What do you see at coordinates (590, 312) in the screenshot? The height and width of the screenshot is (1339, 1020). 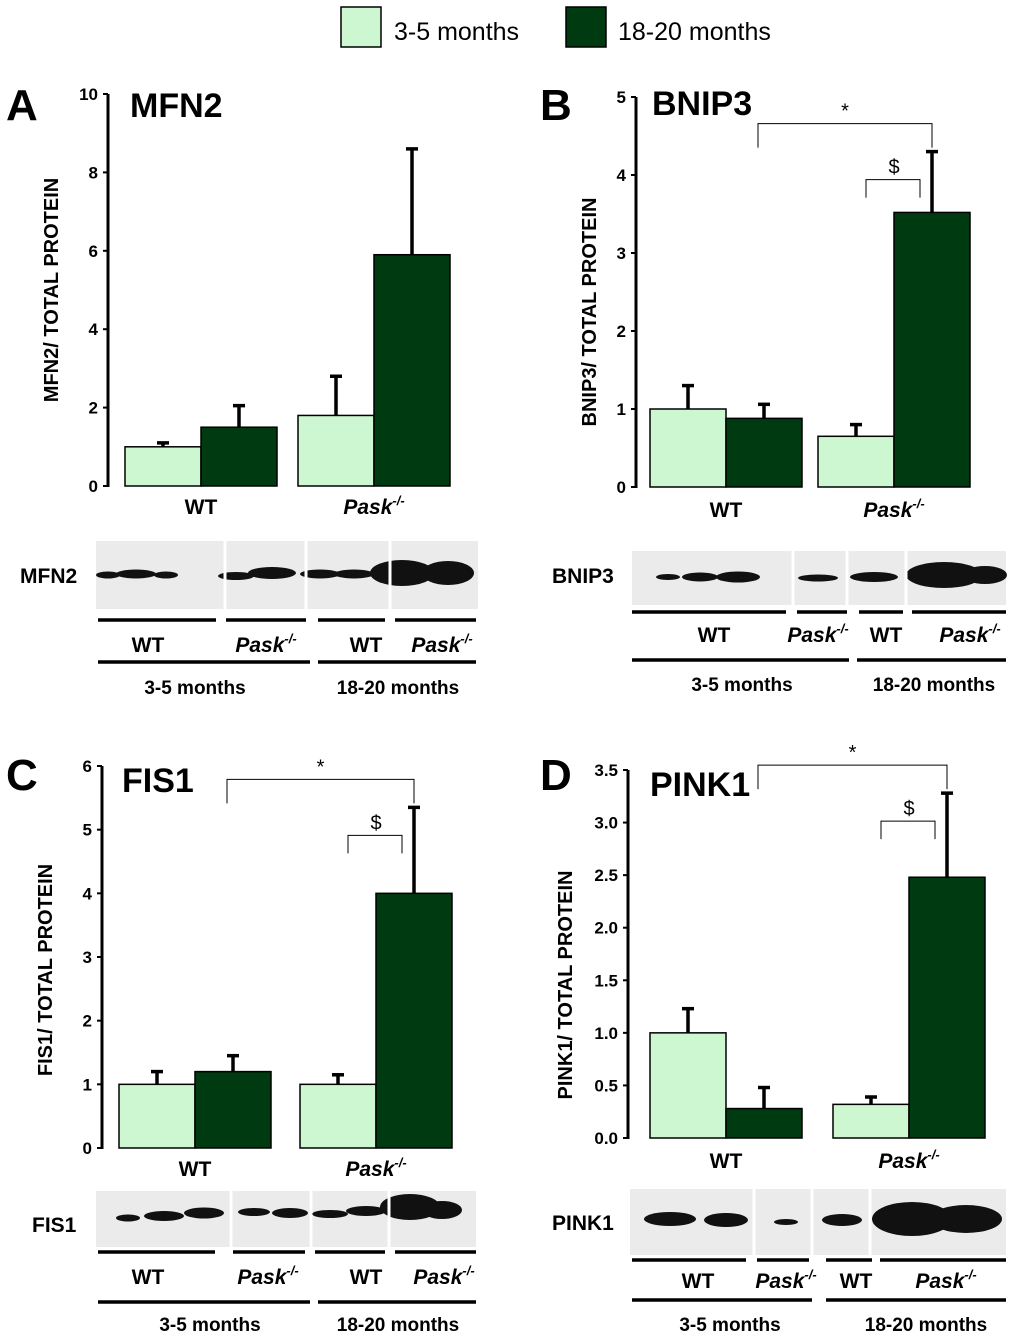 I see `y-axis-label: BNIP3/ TOTAL PROTEIN` at bounding box center [590, 312].